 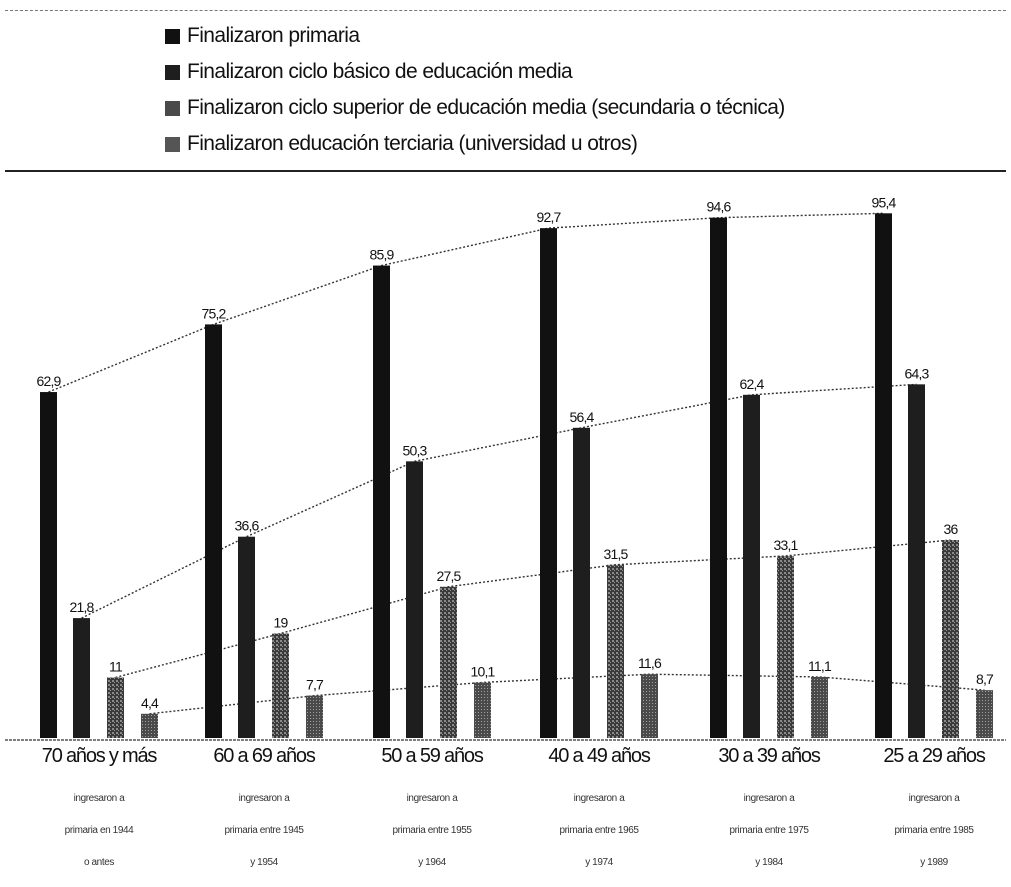 I want to click on bar-value-label: 10,1, so click(x=482, y=671).